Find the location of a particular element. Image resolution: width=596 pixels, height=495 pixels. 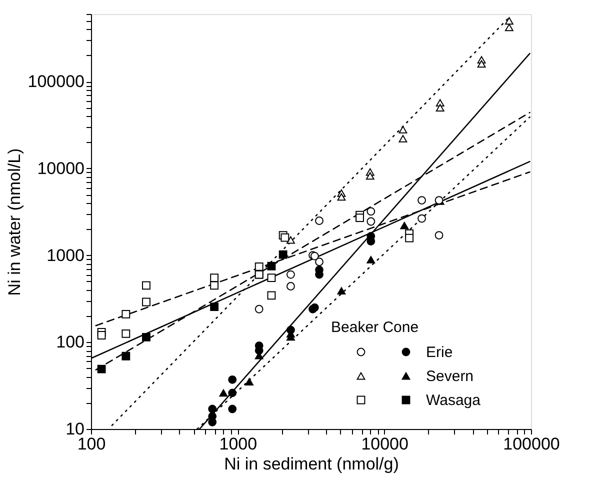

y-tick-label: 10000 is located at coordinates (60, 168).